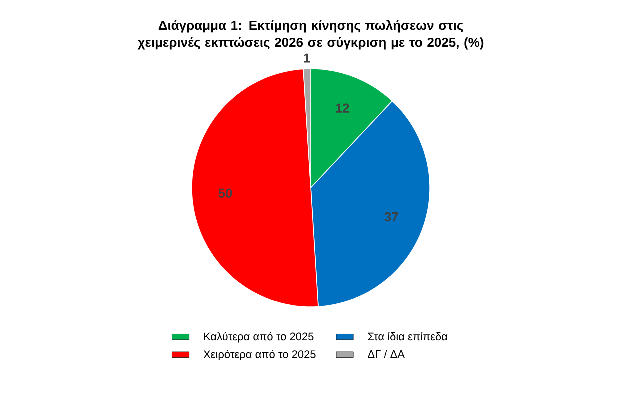 The height and width of the screenshot is (420, 622). Describe the element at coordinates (386, 354) in the screenshot. I see `legend-label: ΔΓ / ΔΑ` at that location.